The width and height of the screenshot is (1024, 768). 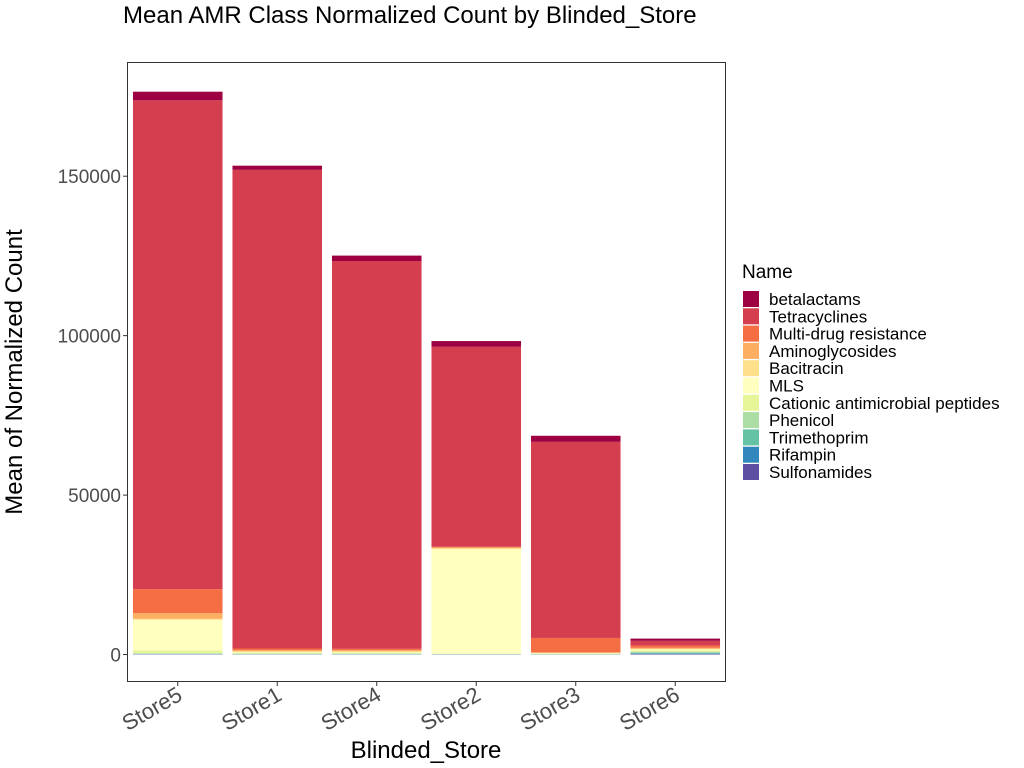 What do you see at coordinates (806, 368) in the screenshot?
I see `legend-label-bacitracin: Bacitracin` at bounding box center [806, 368].